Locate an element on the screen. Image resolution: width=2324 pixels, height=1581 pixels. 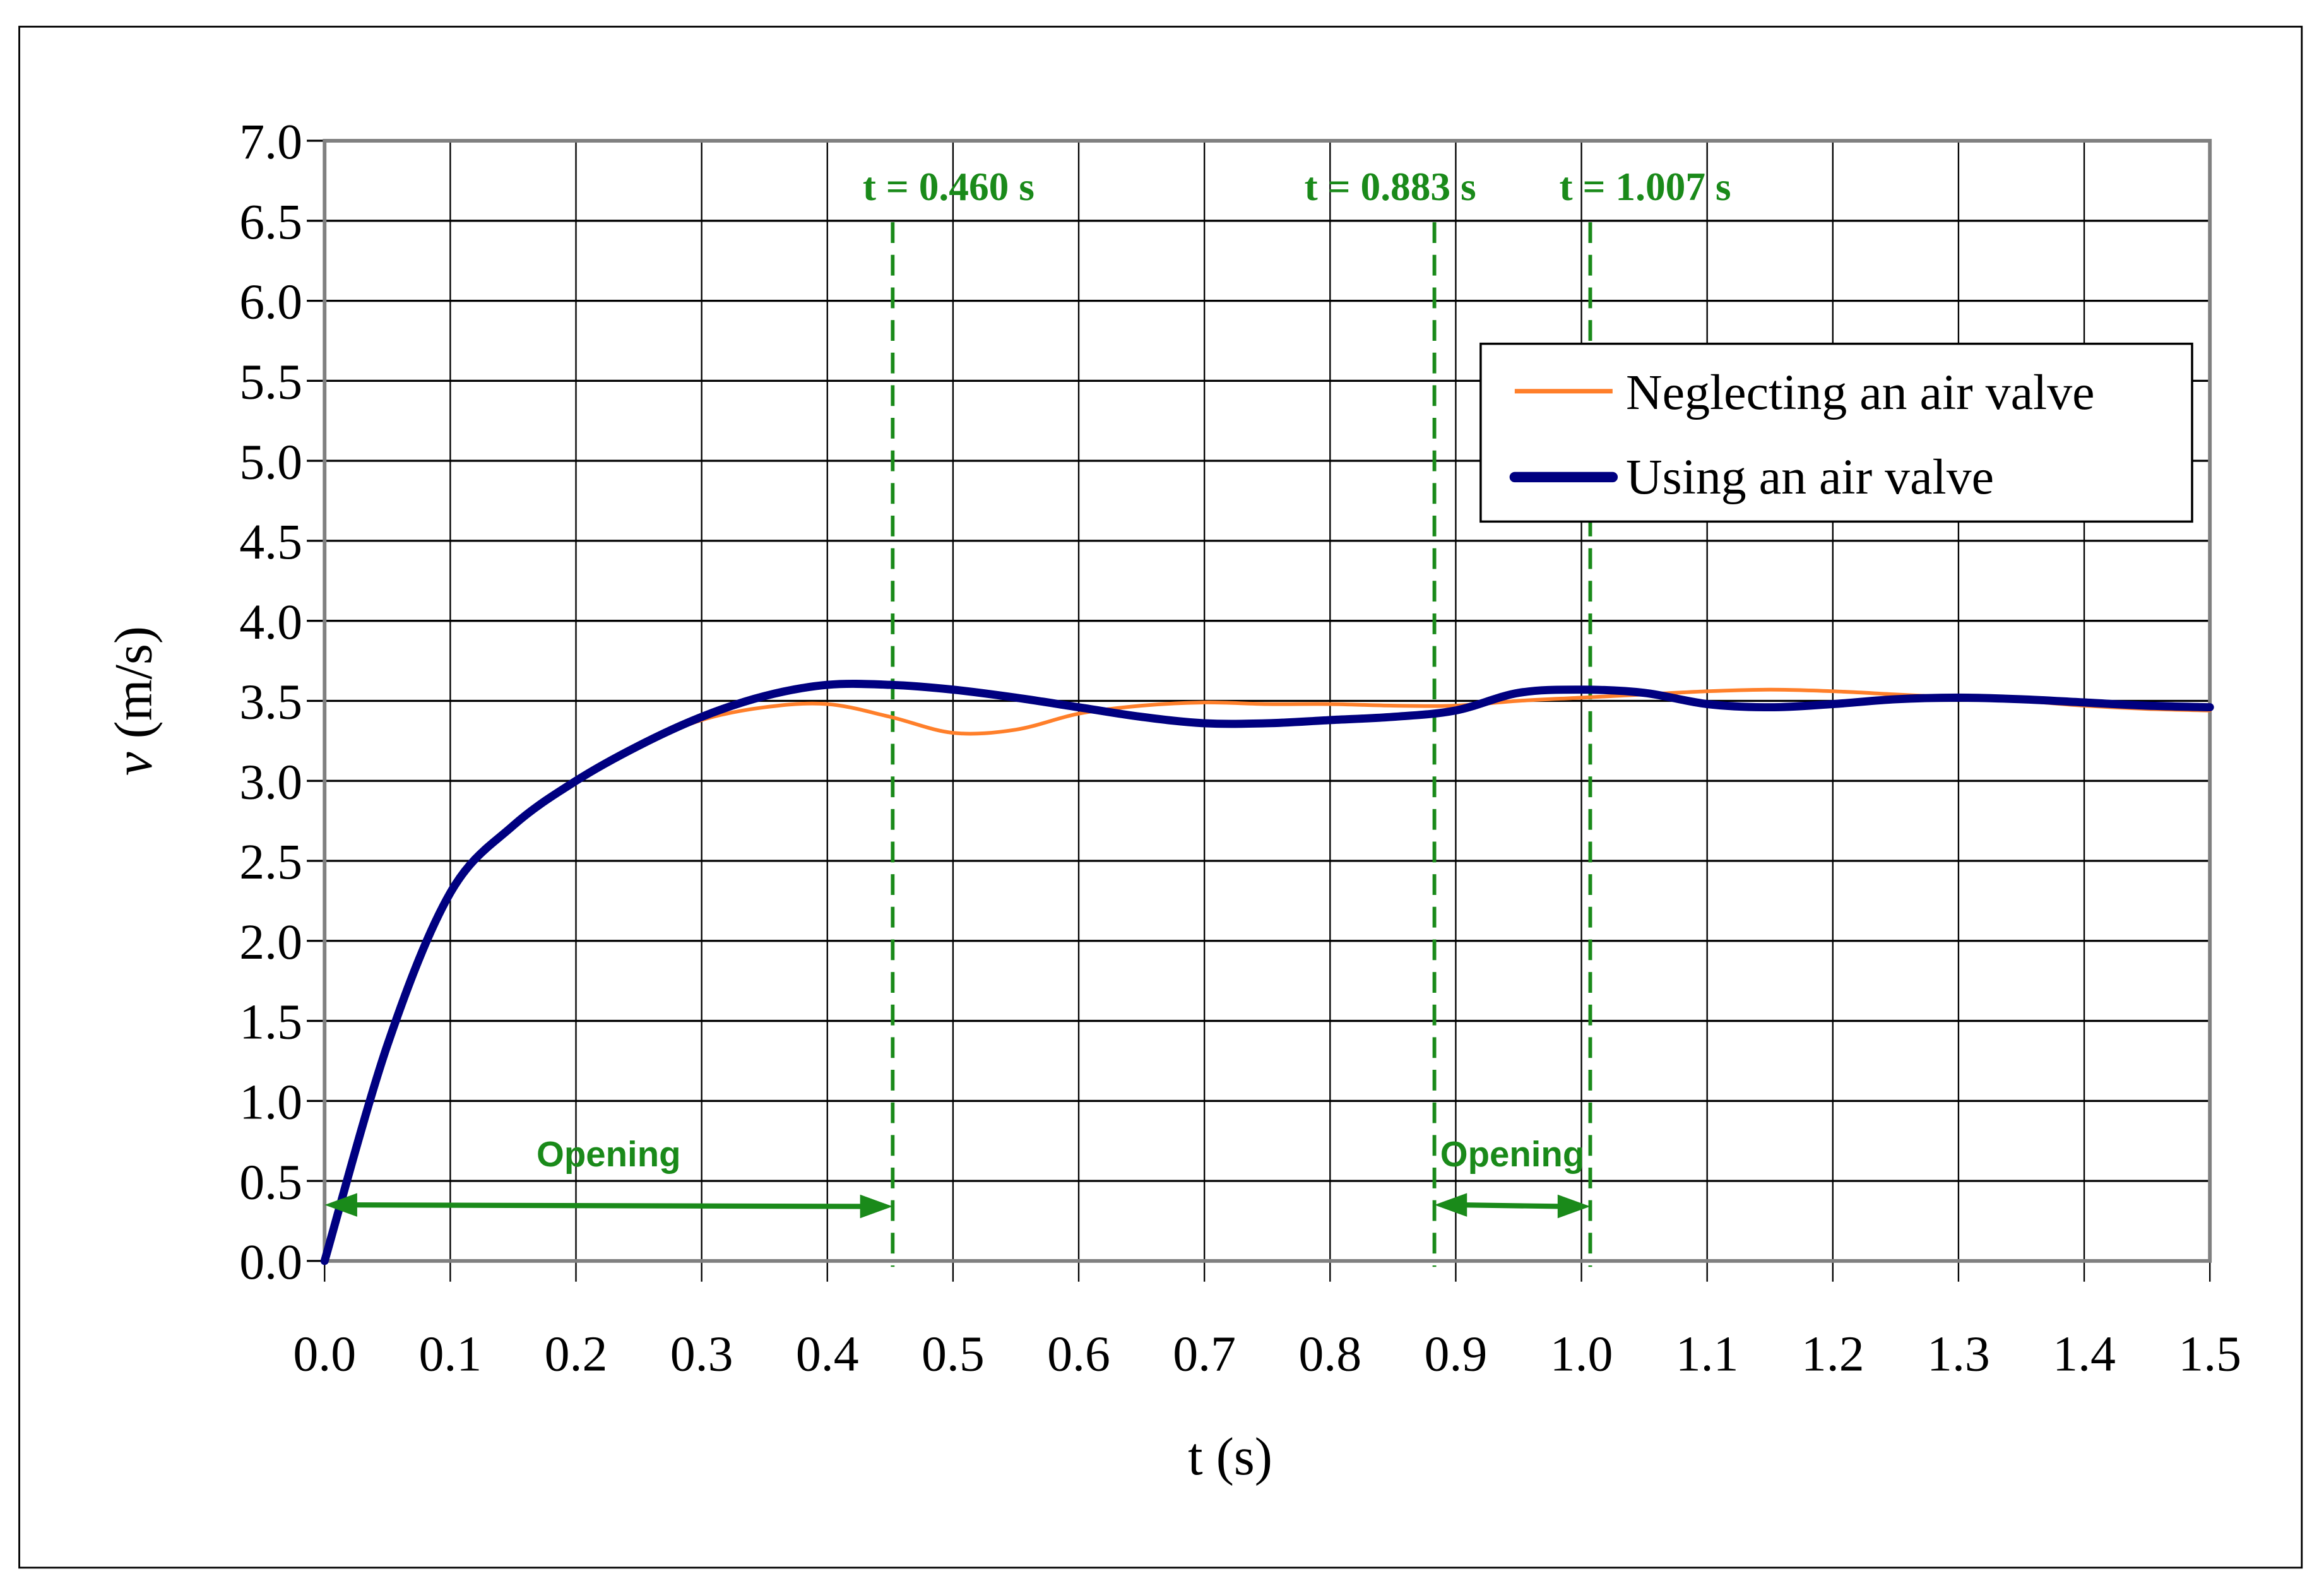
x-tick-label: 1.4 is located at coordinates (2084, 1354).